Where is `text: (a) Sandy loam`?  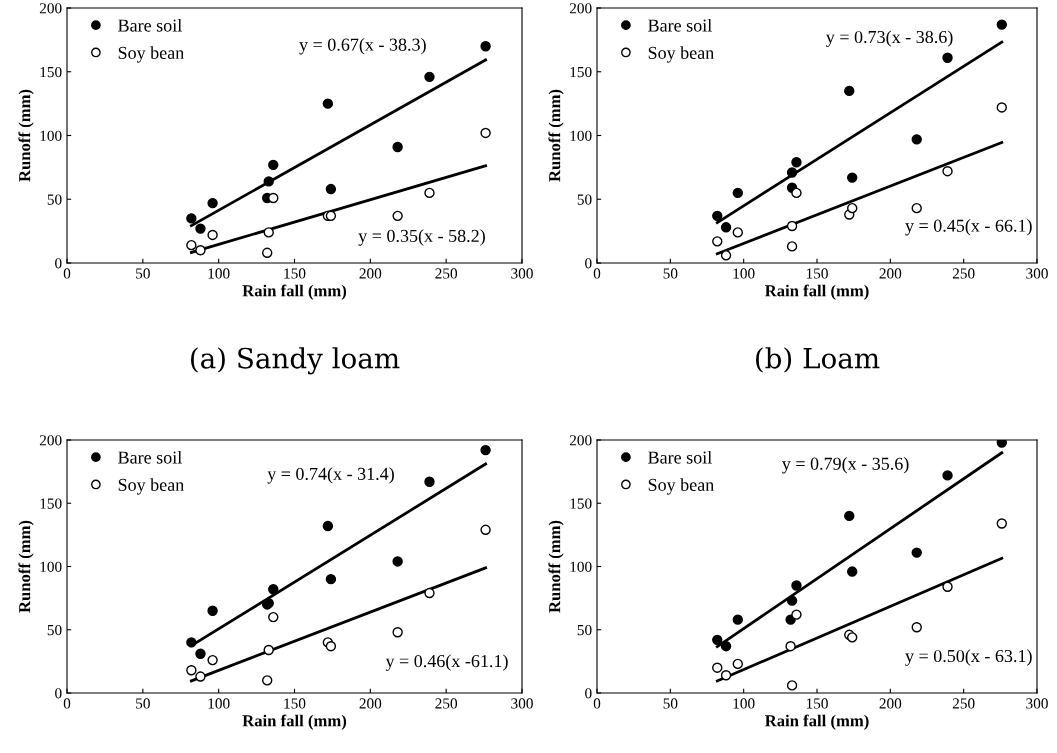
text: (a) Sandy loam is located at coordinates (295, 361).